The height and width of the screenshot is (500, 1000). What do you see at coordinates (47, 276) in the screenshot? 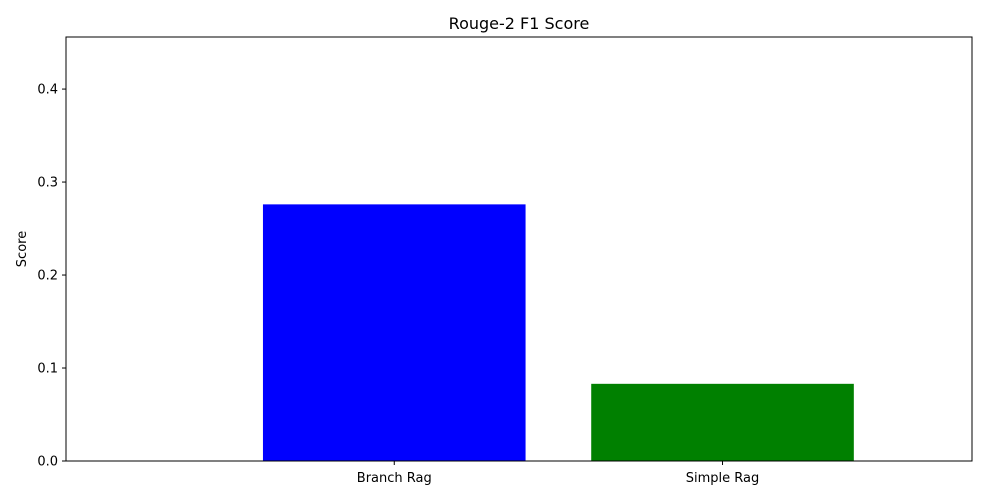
I see `y-tick-label: 0.2` at bounding box center [47, 276].